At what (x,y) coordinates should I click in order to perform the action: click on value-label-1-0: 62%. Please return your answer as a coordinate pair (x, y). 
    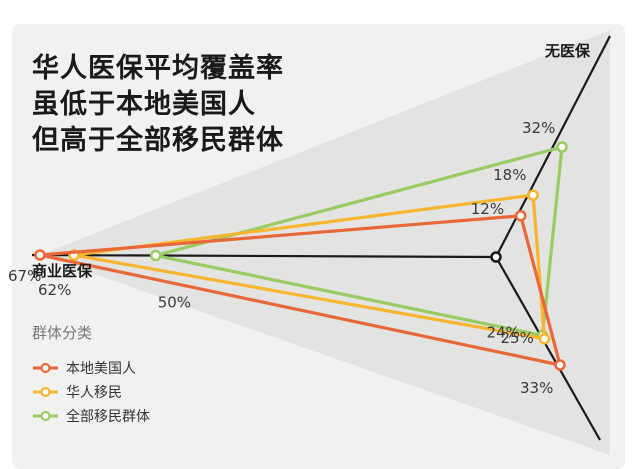
    Looking at the image, I should click on (54, 290).